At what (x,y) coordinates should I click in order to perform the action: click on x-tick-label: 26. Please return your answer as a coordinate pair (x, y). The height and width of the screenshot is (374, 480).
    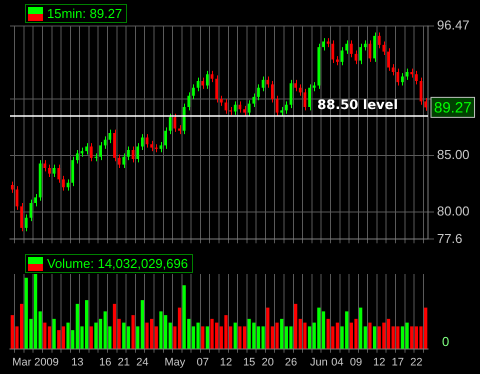
    Looking at the image, I should click on (291, 362).